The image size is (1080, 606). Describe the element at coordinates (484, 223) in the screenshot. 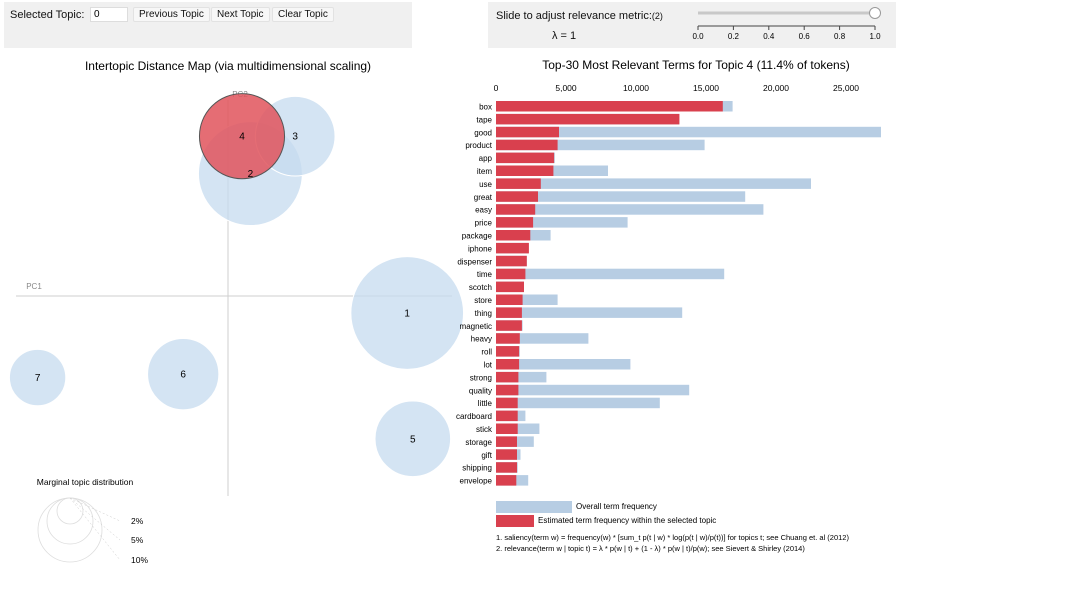

I see `term-label: price` at that location.